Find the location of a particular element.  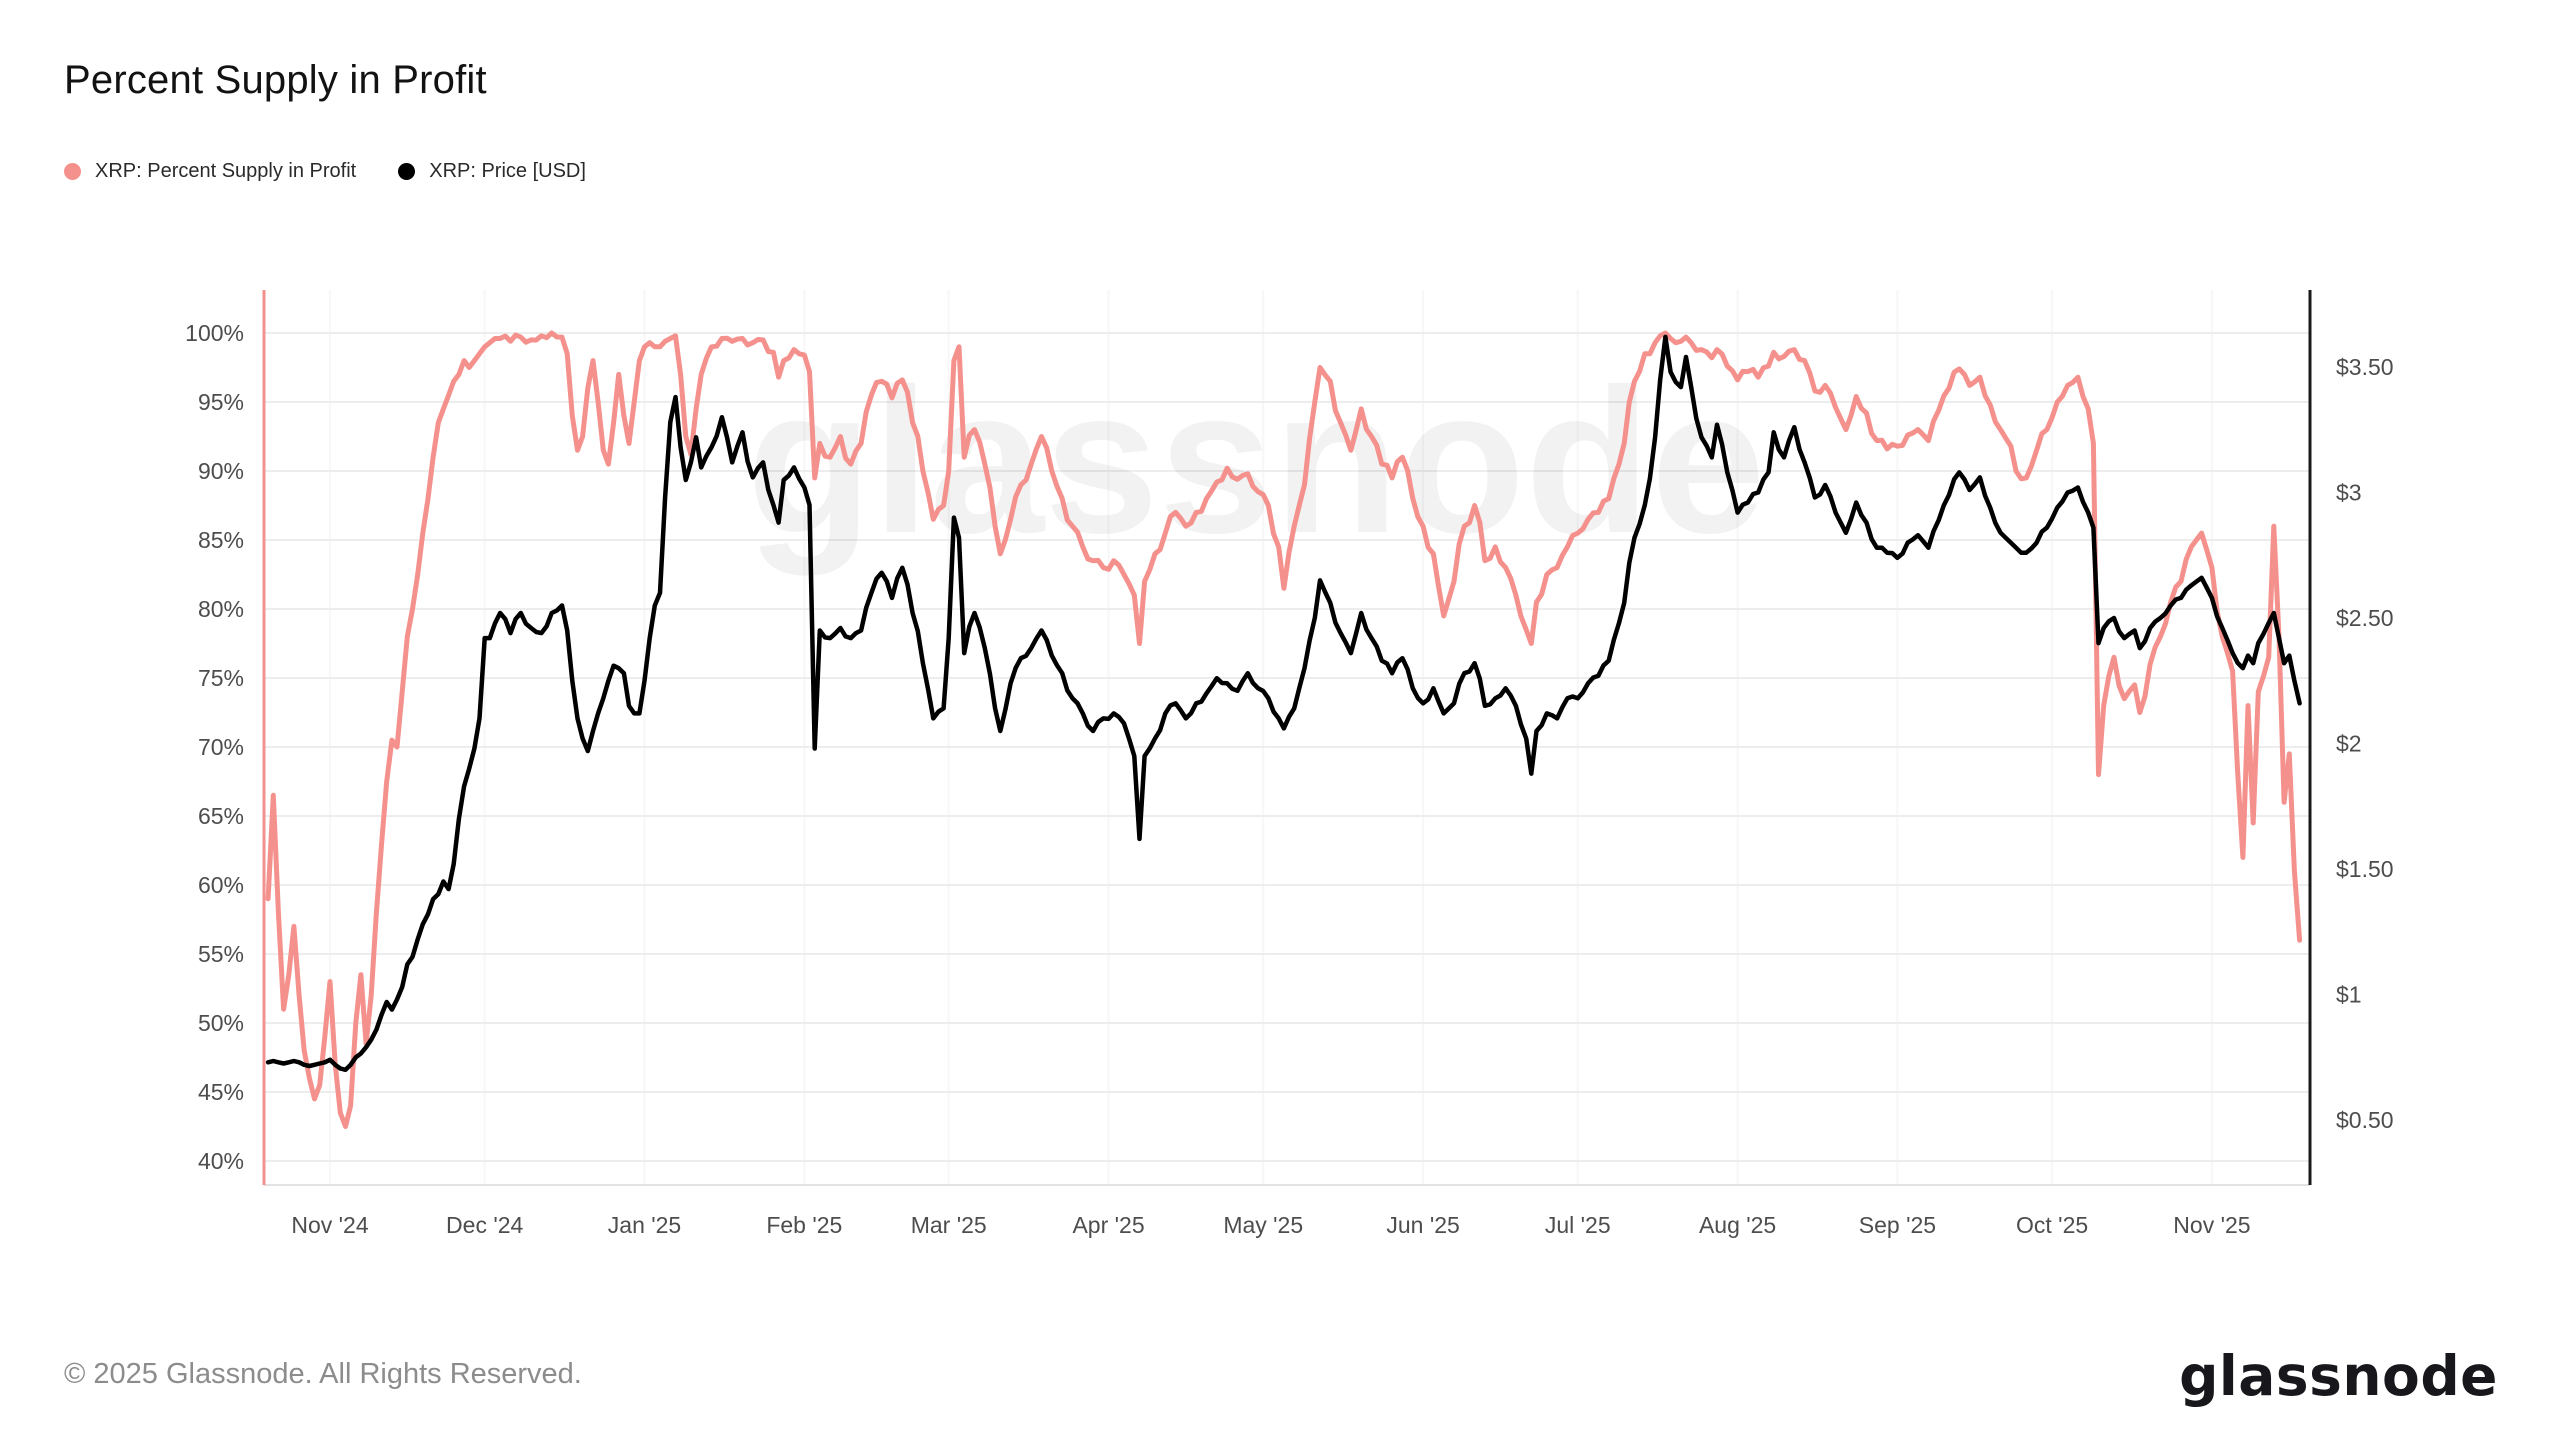

y-axis-left-tick: 80% is located at coordinates (221, 609).